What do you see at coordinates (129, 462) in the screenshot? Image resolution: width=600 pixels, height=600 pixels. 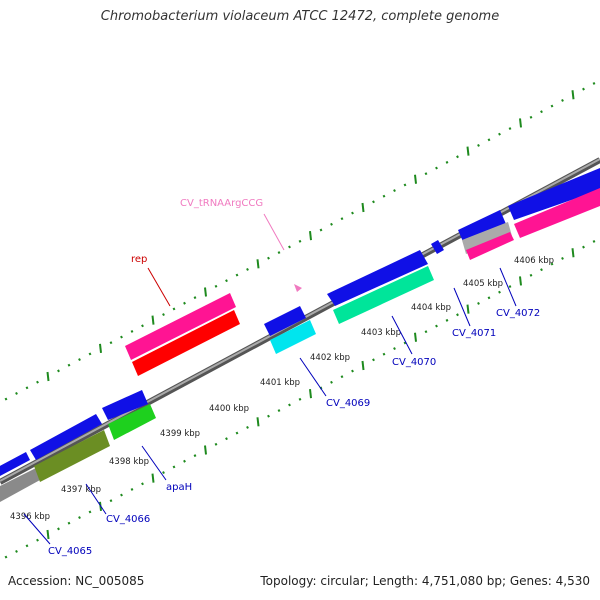 I see `tick-label: 4398 kbp` at bounding box center [129, 462].